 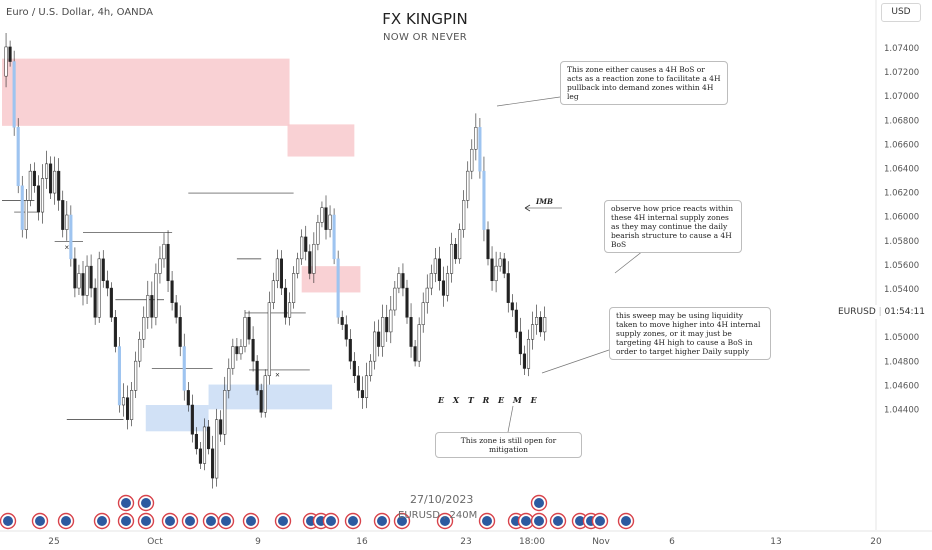 I want to click on annotation-open-mitigation: This zone is still open for mitigation, so click(x=508, y=445).